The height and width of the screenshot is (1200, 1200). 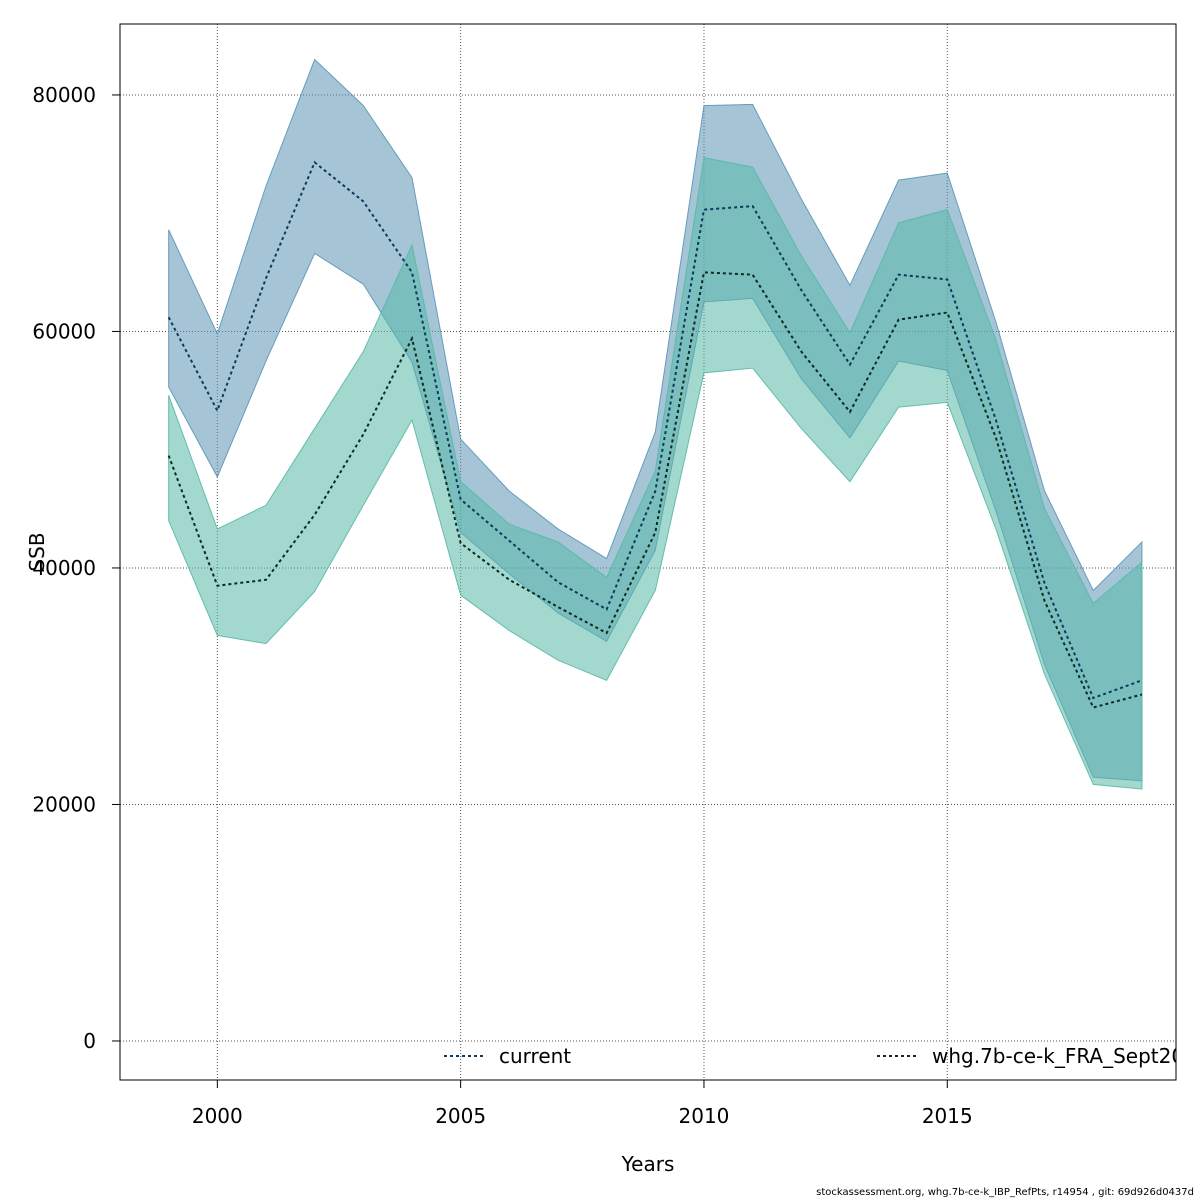 What do you see at coordinates (535, 1056) in the screenshot?
I see `legend-label-current: current` at bounding box center [535, 1056].